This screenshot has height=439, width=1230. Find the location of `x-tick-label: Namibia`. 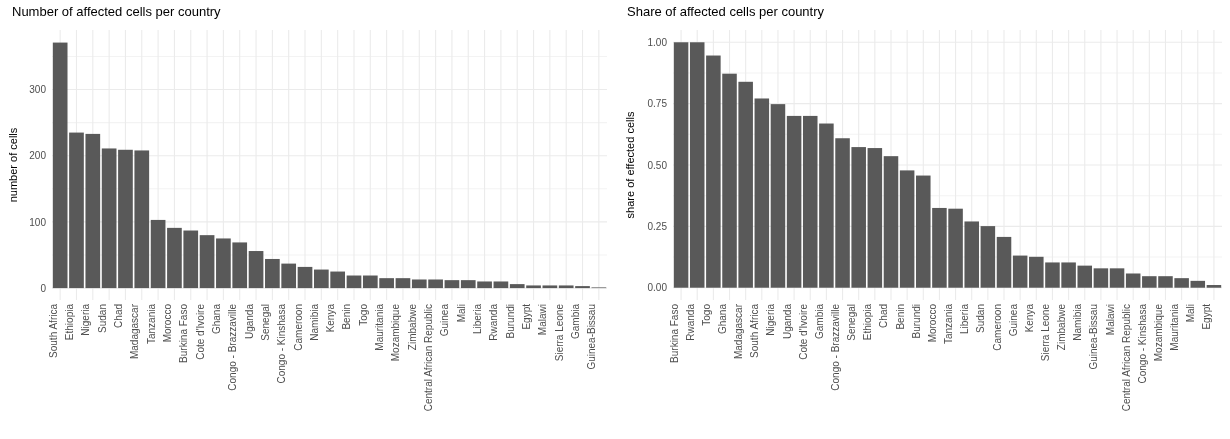

x-tick-label: Namibia is located at coordinates (1078, 322).